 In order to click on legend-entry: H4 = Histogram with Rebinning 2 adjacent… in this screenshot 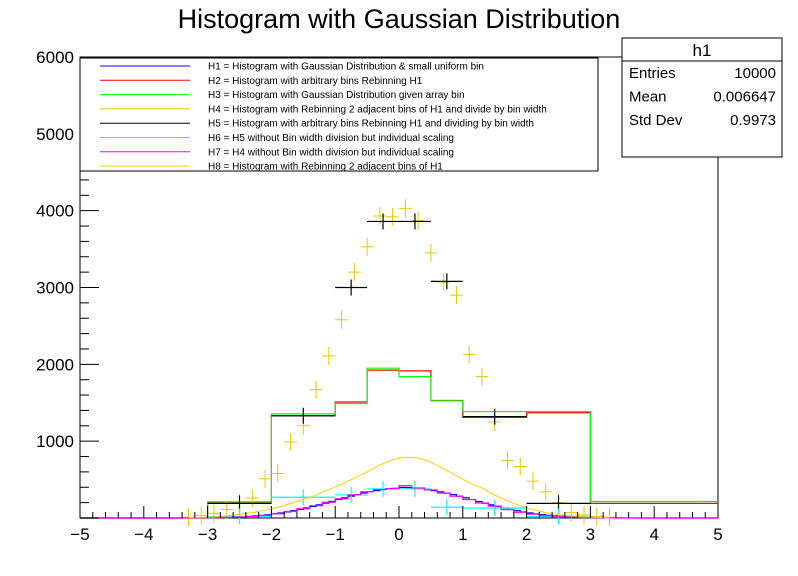, I will do `click(377, 109)`.